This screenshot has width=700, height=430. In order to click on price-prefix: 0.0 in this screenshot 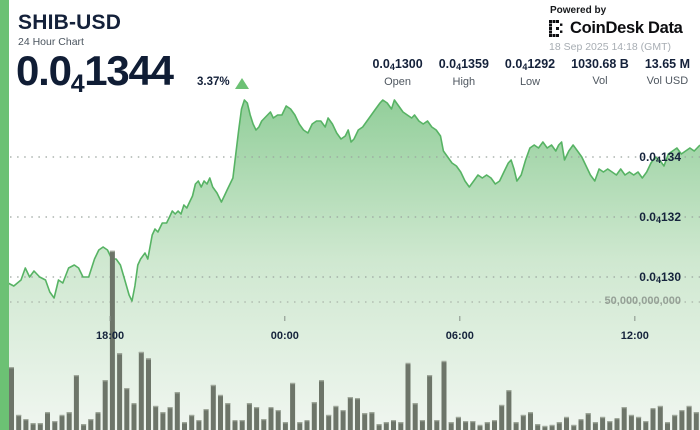, I will do `click(44, 70)`.